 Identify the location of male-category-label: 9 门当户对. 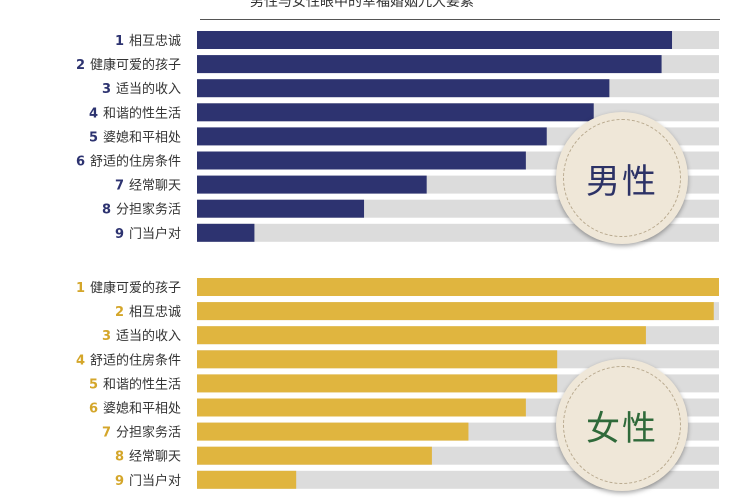
(148, 234).